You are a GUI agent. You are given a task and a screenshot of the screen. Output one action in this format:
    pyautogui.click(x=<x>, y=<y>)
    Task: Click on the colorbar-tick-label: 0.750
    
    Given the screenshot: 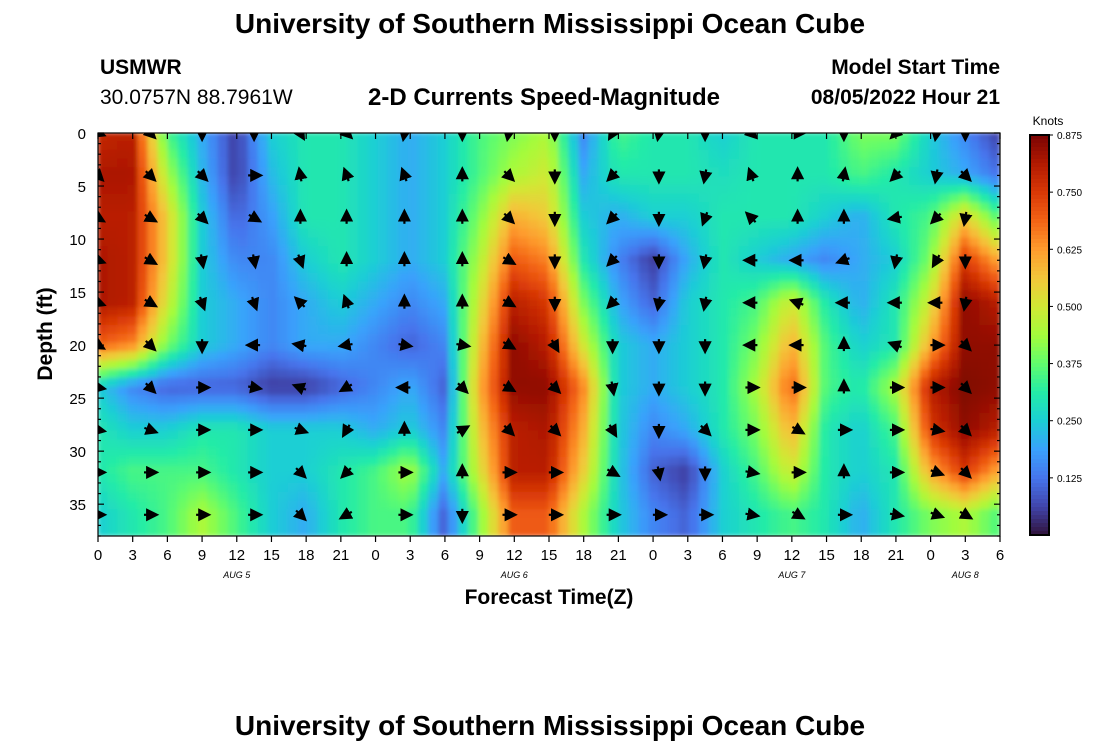 What is the action you would take?
    pyautogui.click(x=1069, y=193)
    